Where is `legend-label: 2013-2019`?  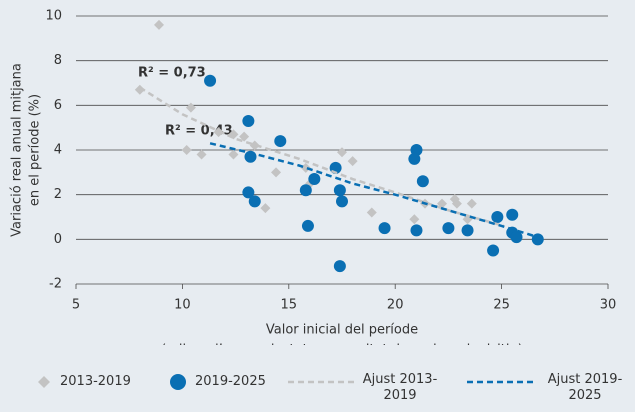 legend-label: 2013-2019 is located at coordinates (95, 381).